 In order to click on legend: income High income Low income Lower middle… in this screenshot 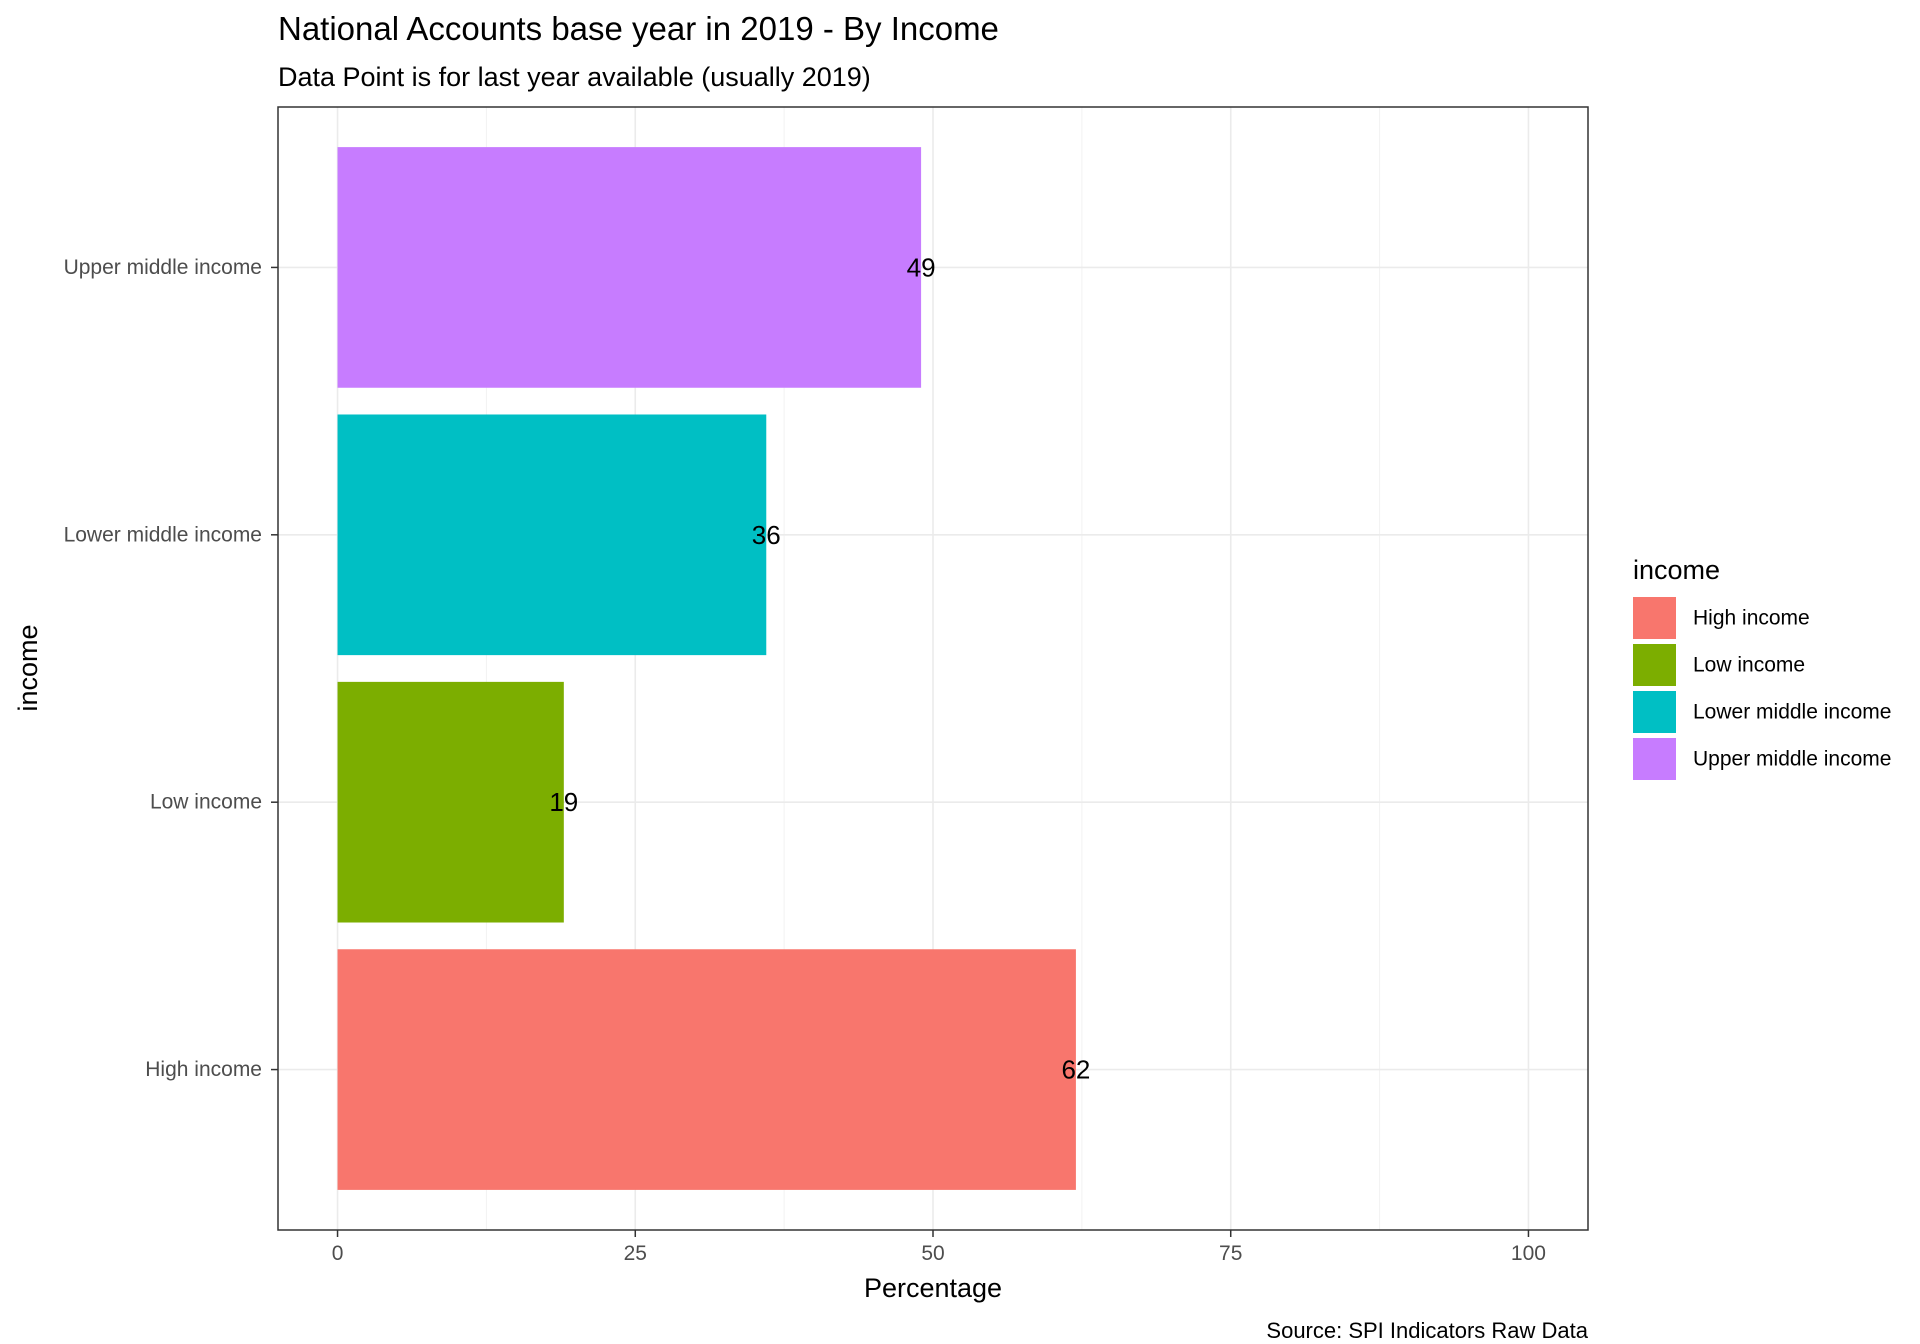, I will do `click(1762, 667)`.